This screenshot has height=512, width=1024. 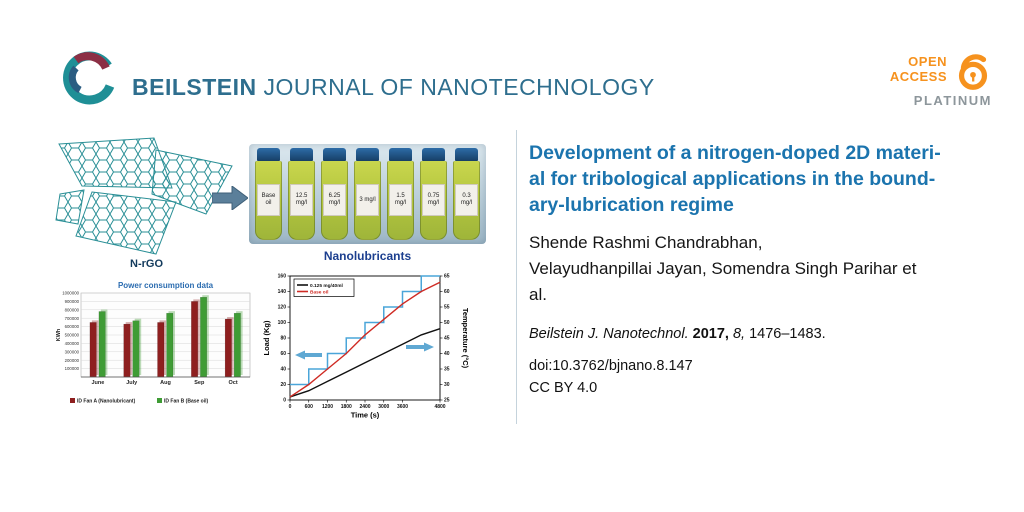 What do you see at coordinates (710, 334) in the screenshot?
I see `citation-year: 2017,` at bounding box center [710, 334].